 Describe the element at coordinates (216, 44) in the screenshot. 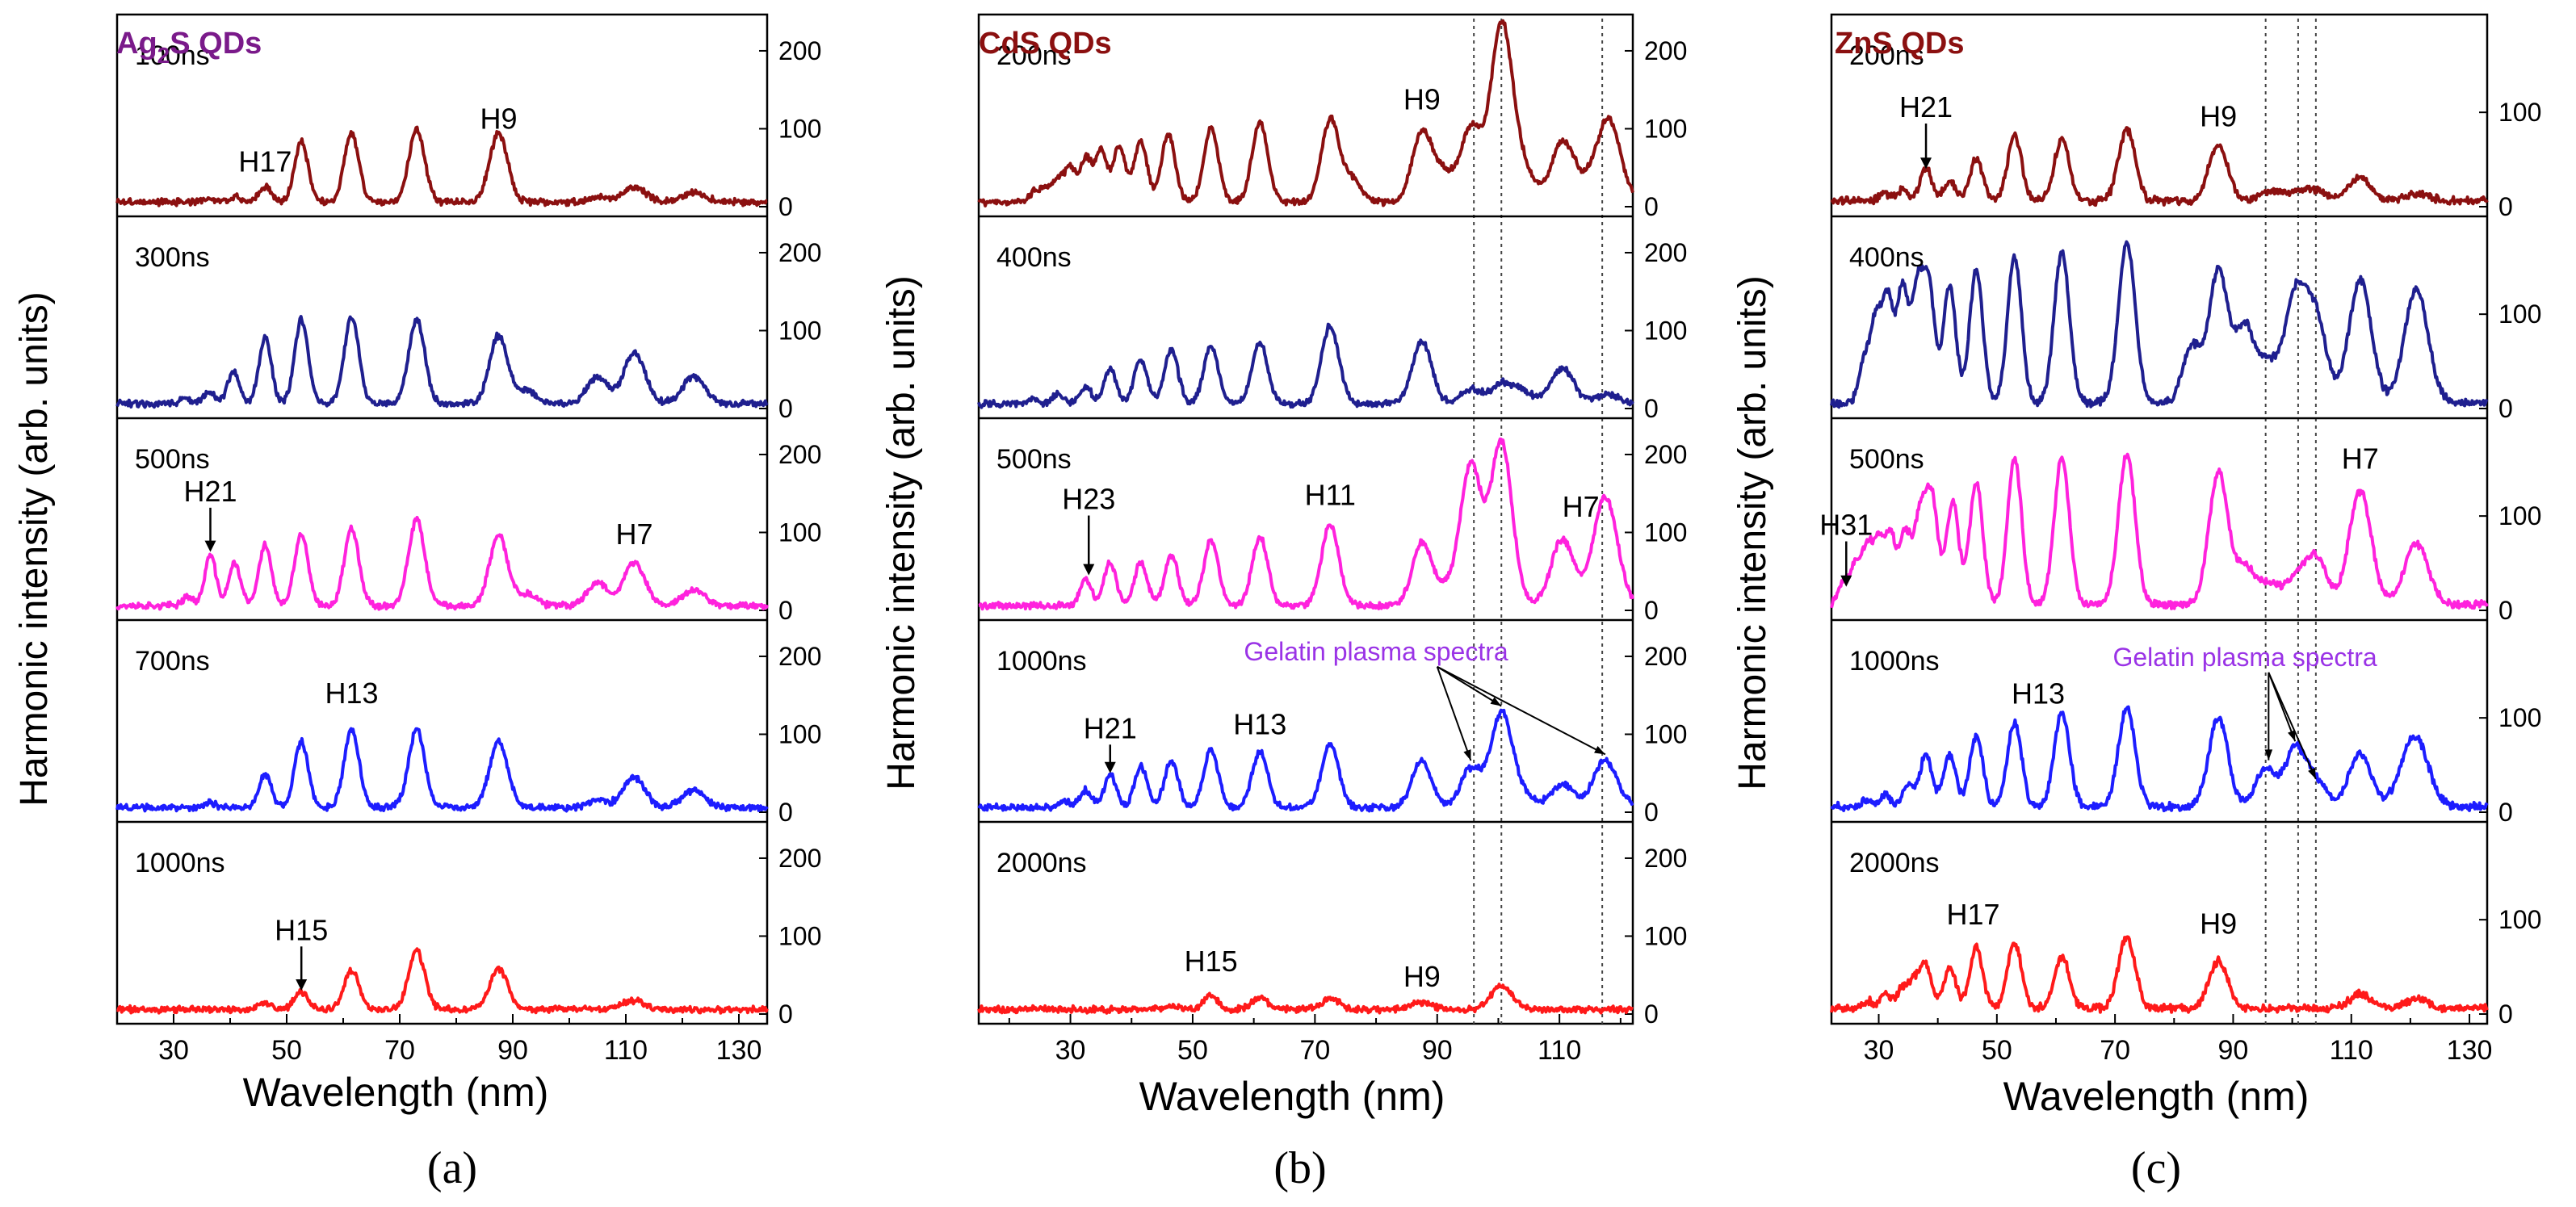

I see `title-a-rest: S QDs` at that location.